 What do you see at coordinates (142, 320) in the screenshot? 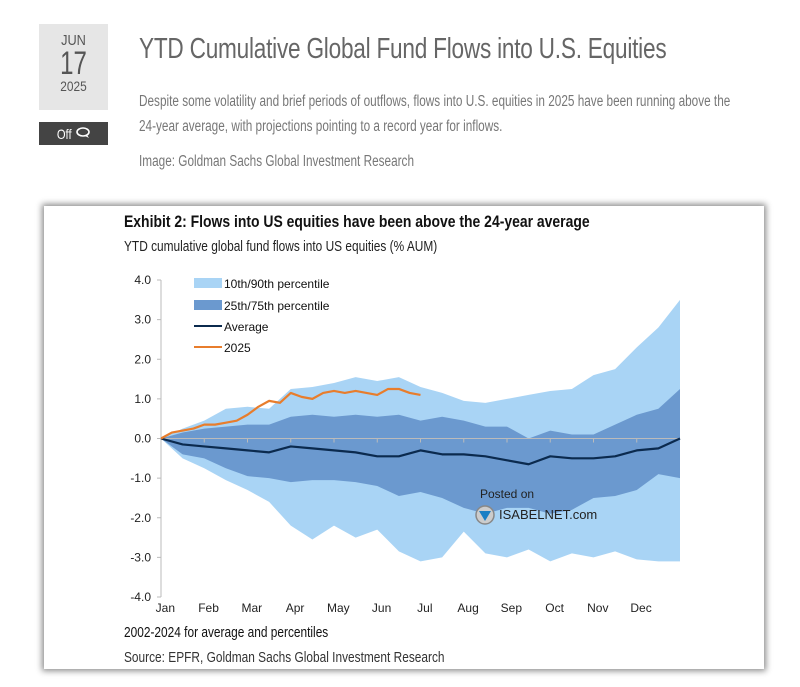
I see `y-tick-label: 3.0` at bounding box center [142, 320].